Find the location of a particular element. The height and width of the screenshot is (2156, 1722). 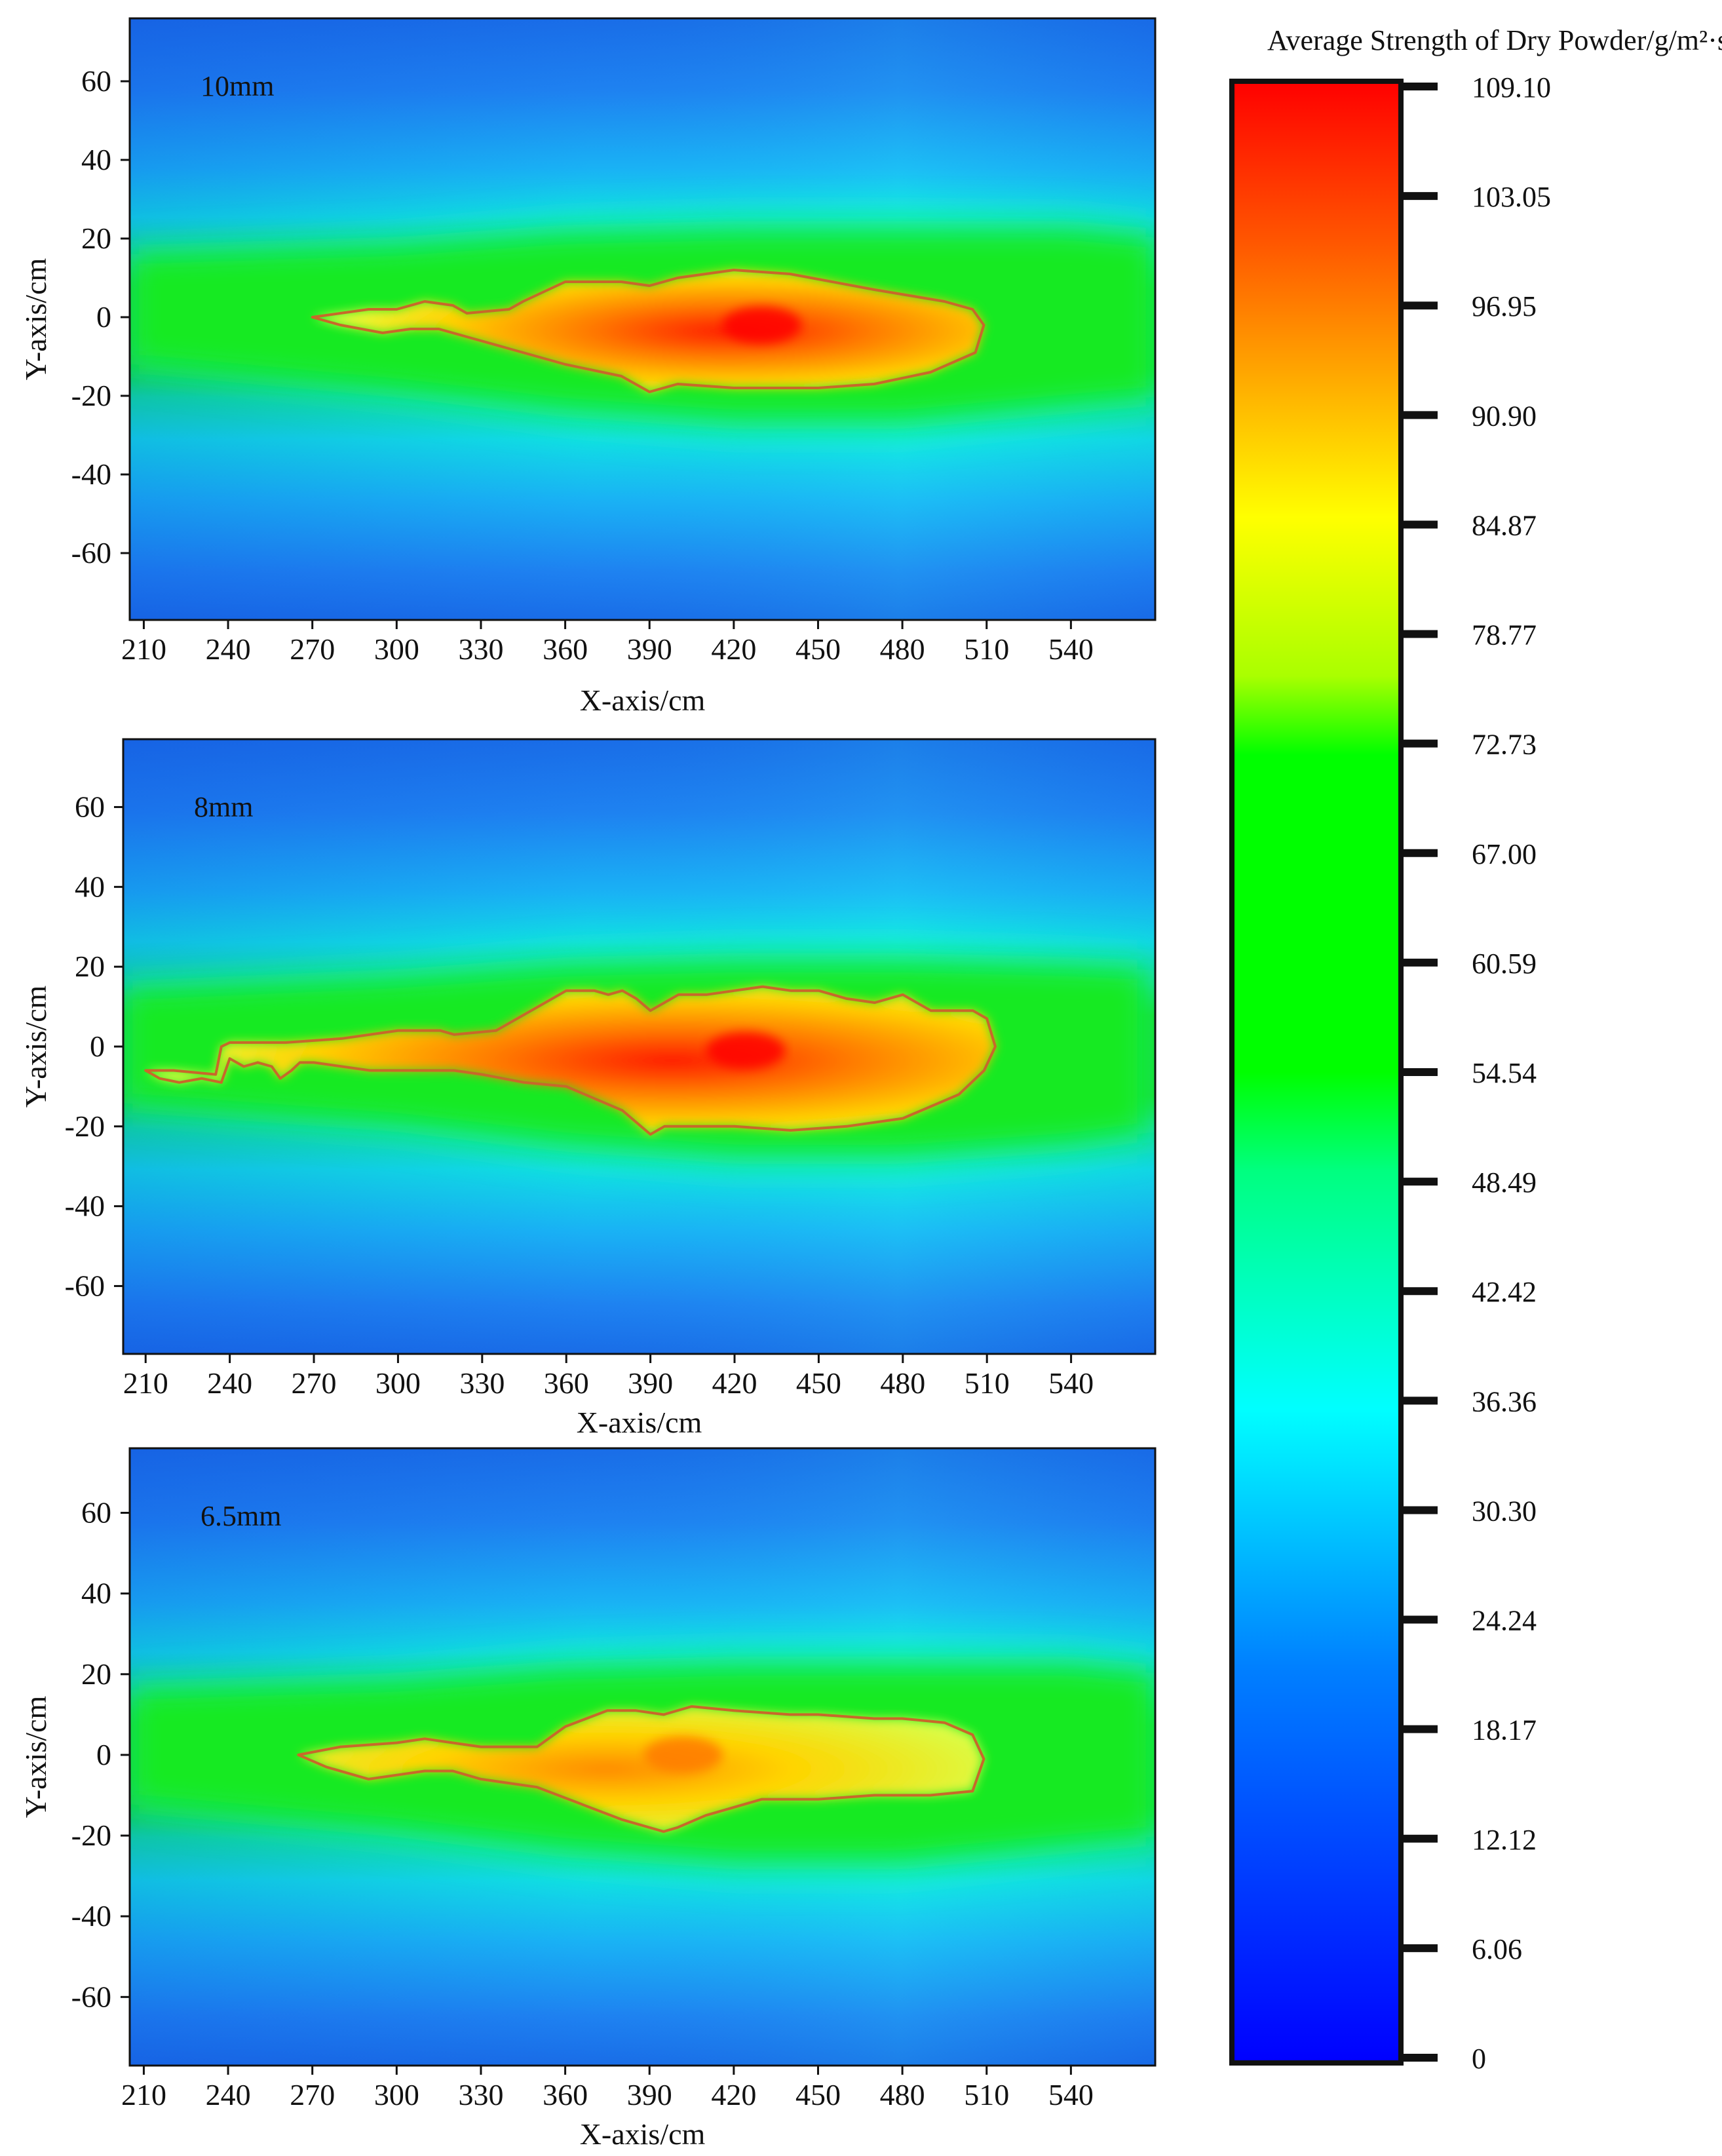

colorbar-gradient is located at coordinates (1316, 1072).